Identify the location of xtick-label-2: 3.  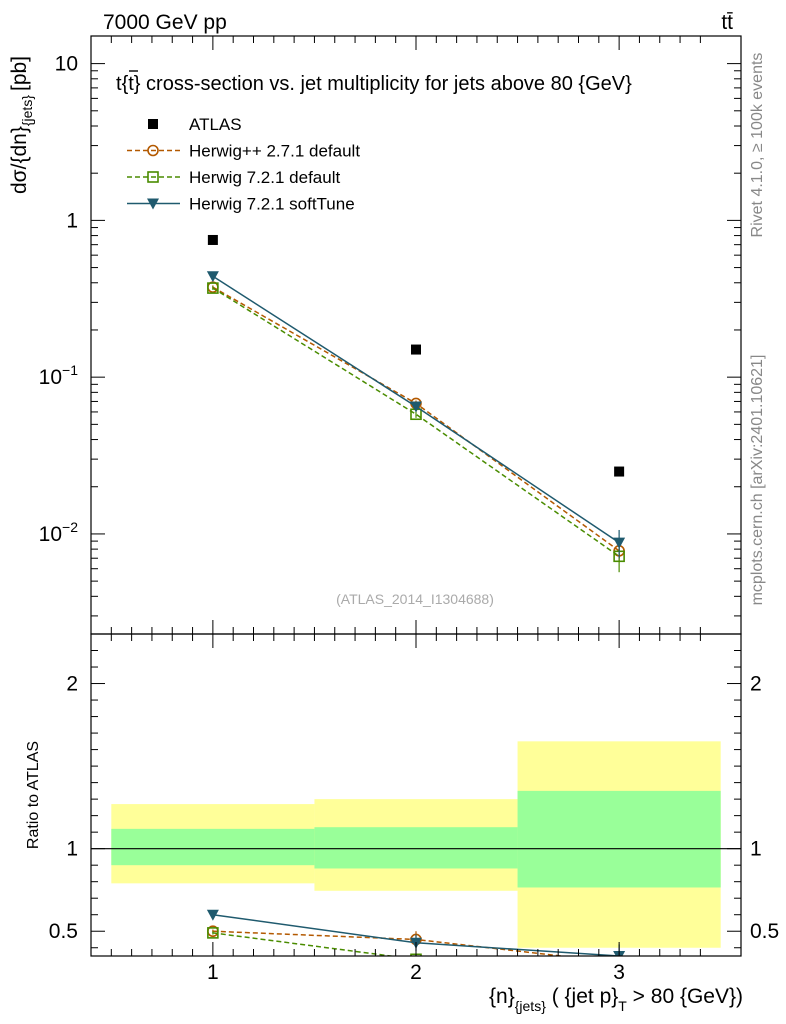
(619, 972).